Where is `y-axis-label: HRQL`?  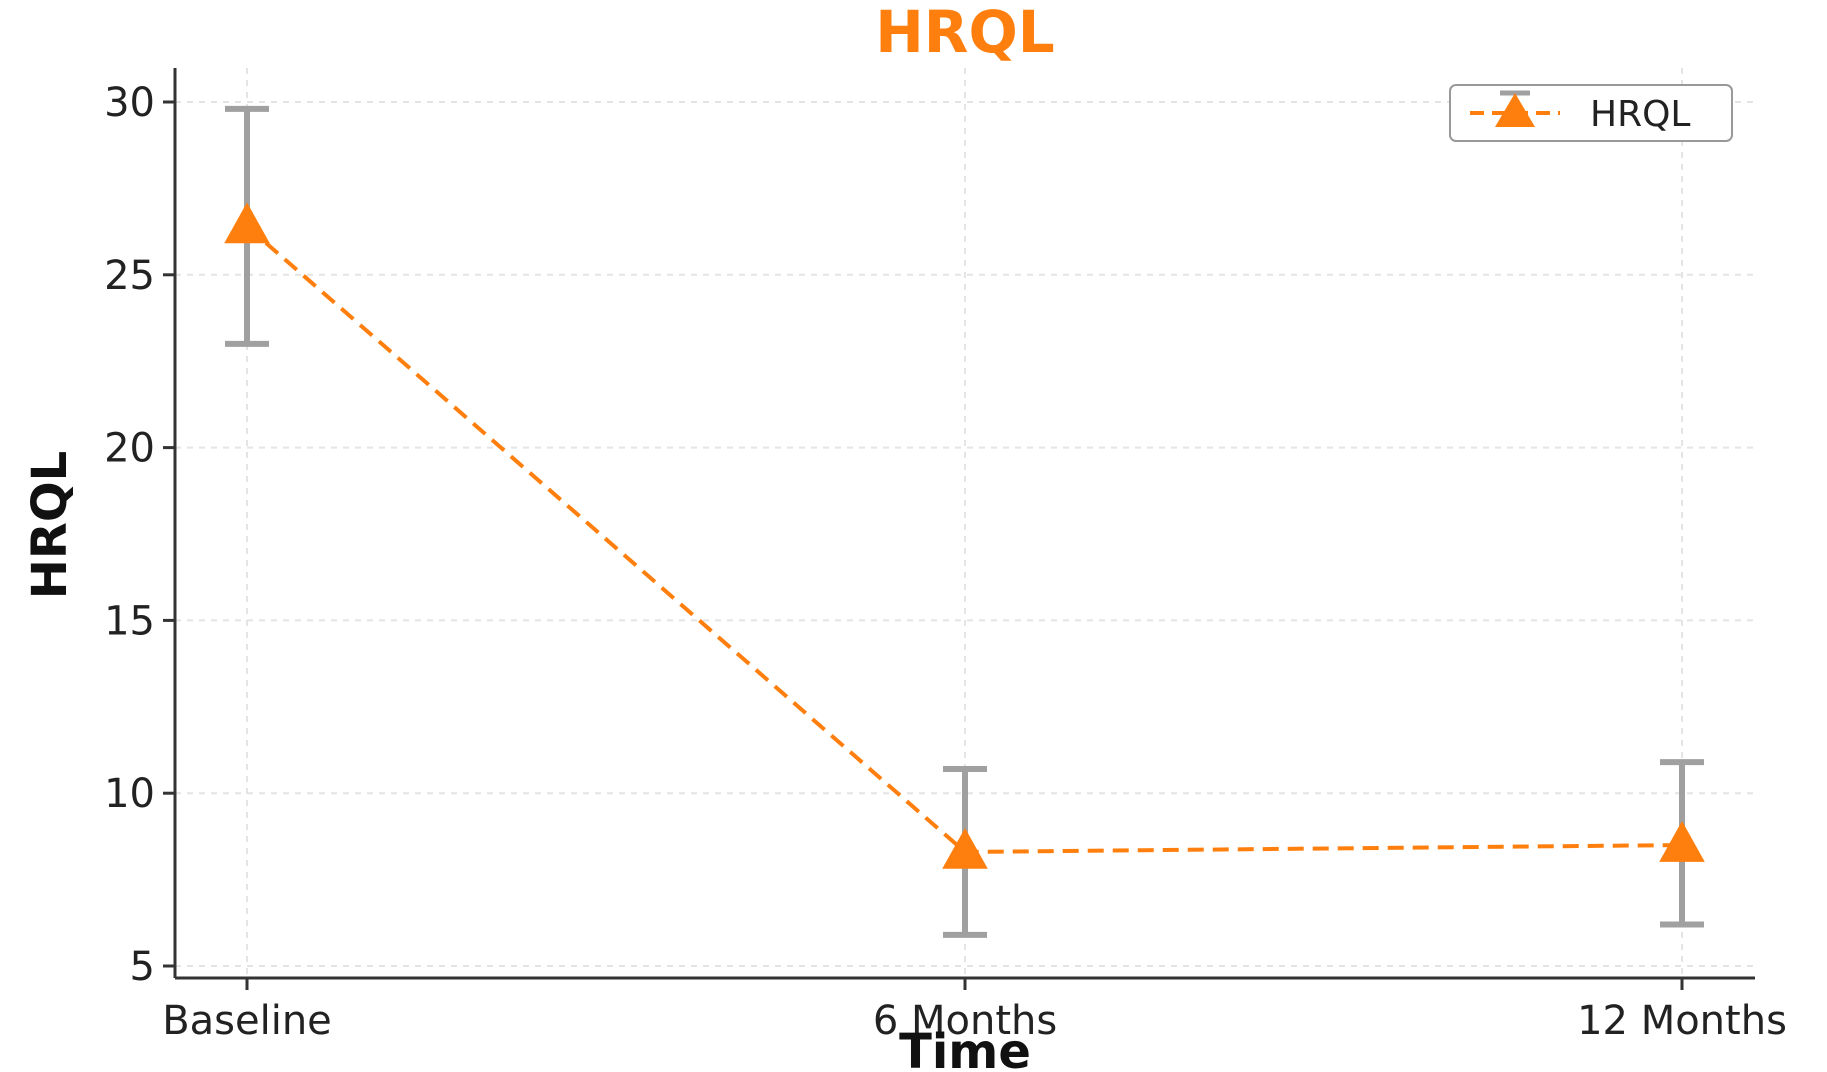
y-axis-label: HRQL is located at coordinates (50, 525).